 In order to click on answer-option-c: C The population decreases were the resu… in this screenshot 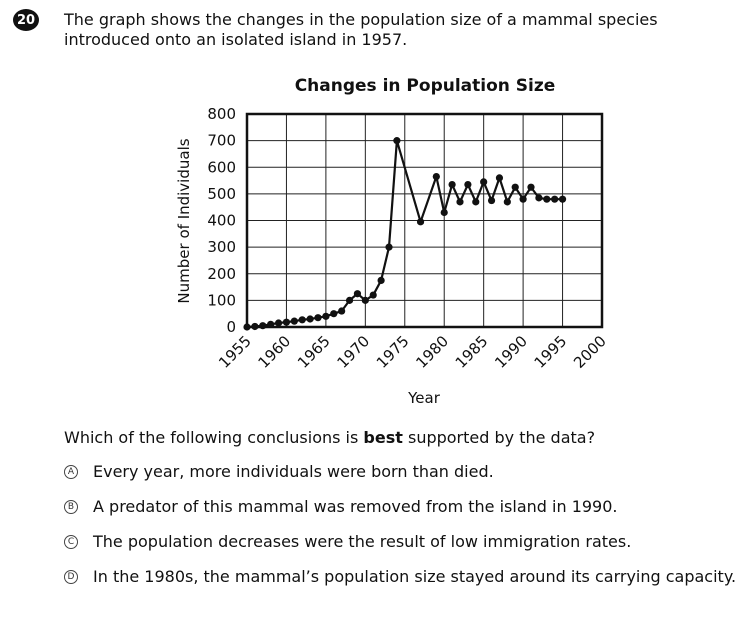, I will do `click(347, 541)`.